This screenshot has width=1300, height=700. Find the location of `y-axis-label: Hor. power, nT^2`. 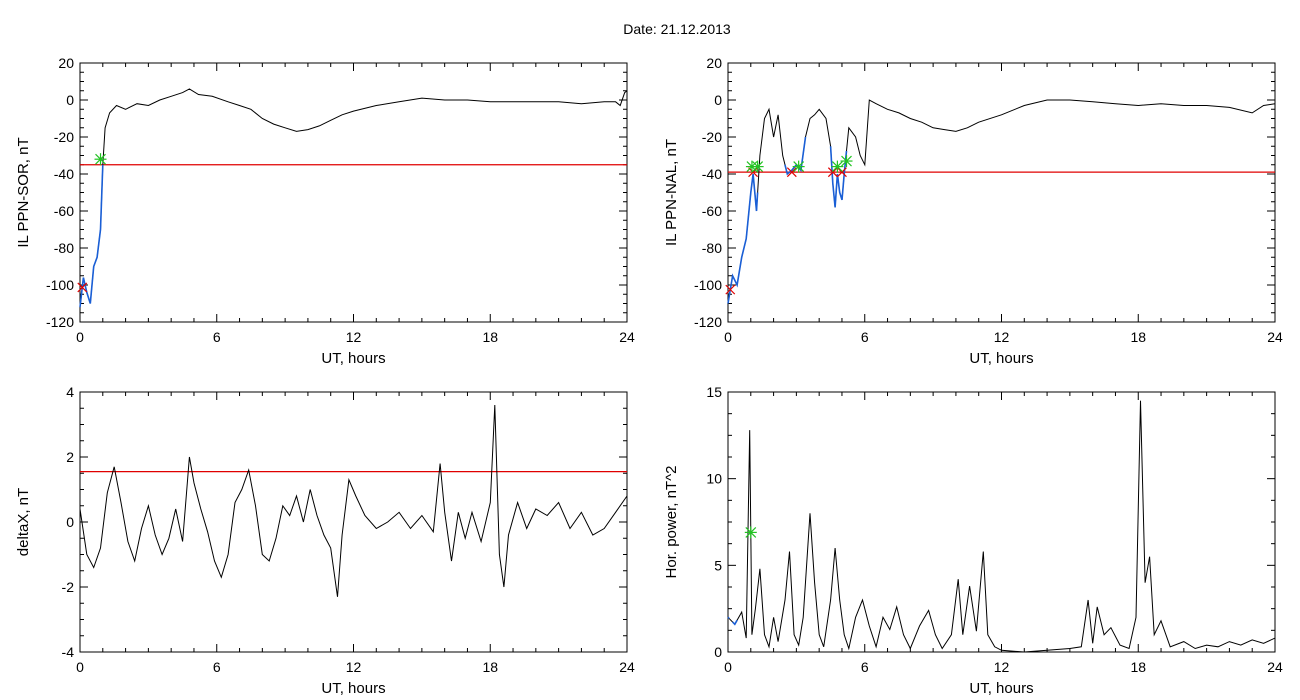

y-axis-label: Hor. power, nT^2 is located at coordinates (671, 522).